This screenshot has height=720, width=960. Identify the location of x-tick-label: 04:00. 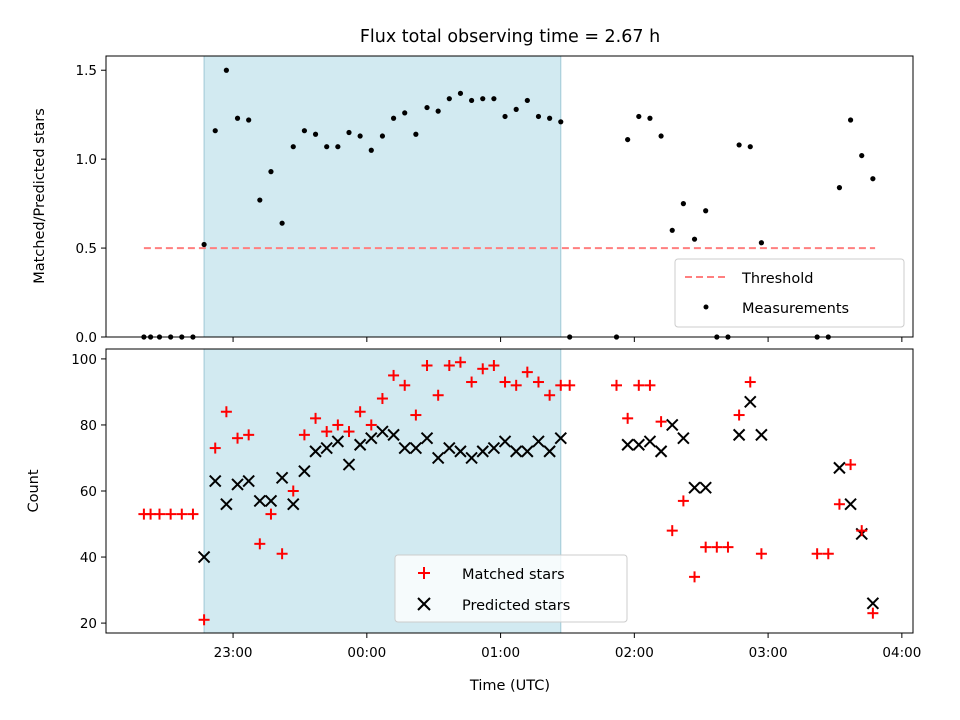
(901, 653).